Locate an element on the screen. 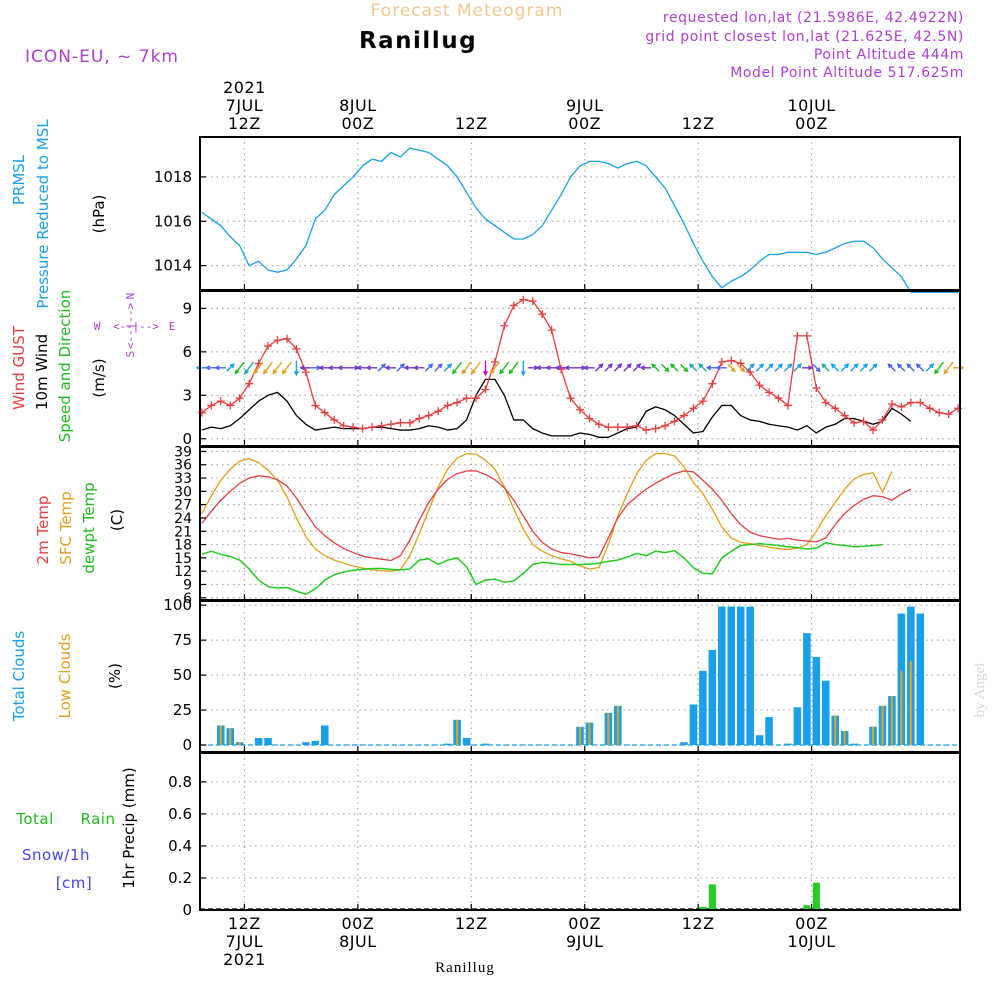  y-tick-label: 0.4 is located at coordinates (180, 846).